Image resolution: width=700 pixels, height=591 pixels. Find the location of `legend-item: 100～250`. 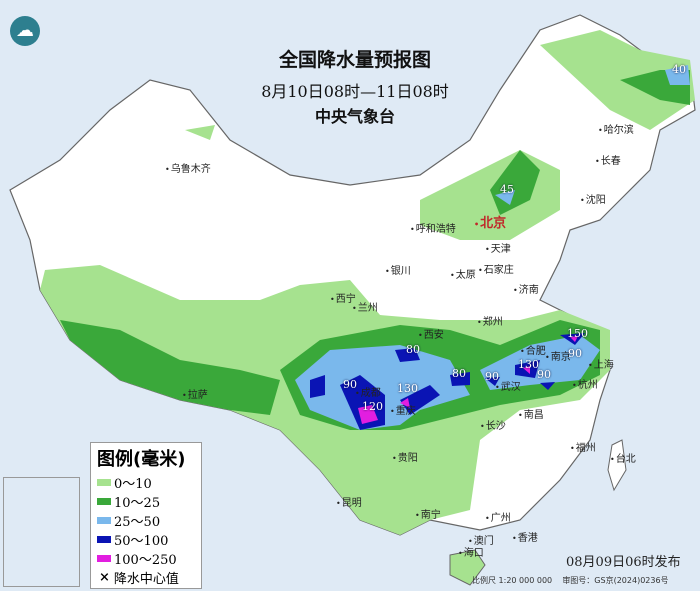

legend-item: 100～250 is located at coordinates (149, 558).